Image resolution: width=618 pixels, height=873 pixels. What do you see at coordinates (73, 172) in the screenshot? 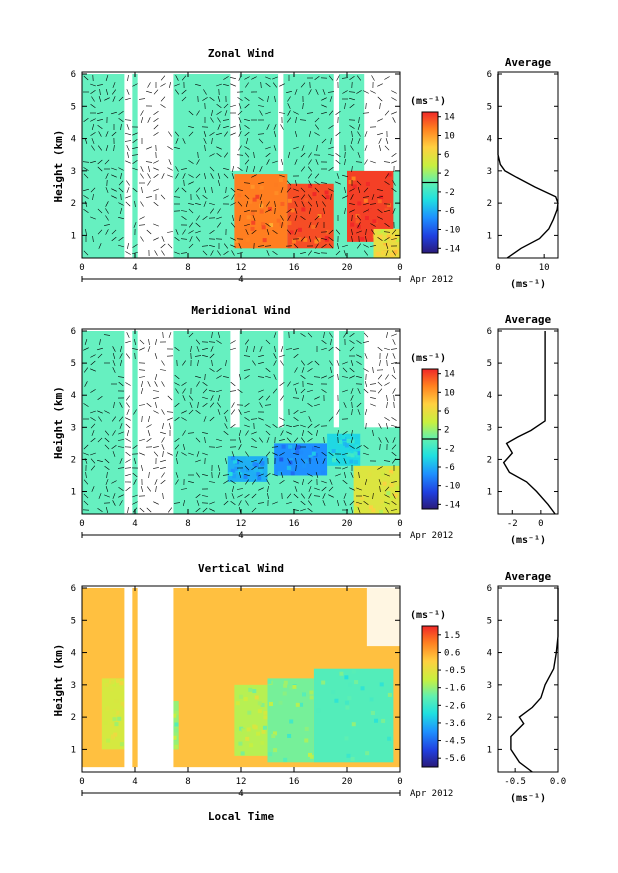
I see `y-tick-label: 3` at bounding box center [73, 172].